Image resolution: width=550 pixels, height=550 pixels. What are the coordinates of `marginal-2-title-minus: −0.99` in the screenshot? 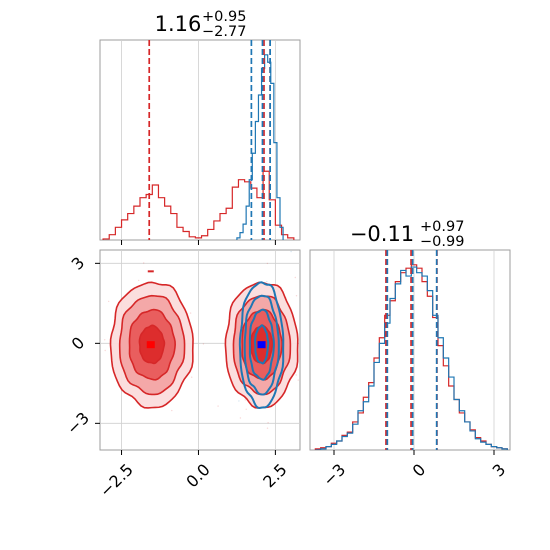 It's located at (442, 242).